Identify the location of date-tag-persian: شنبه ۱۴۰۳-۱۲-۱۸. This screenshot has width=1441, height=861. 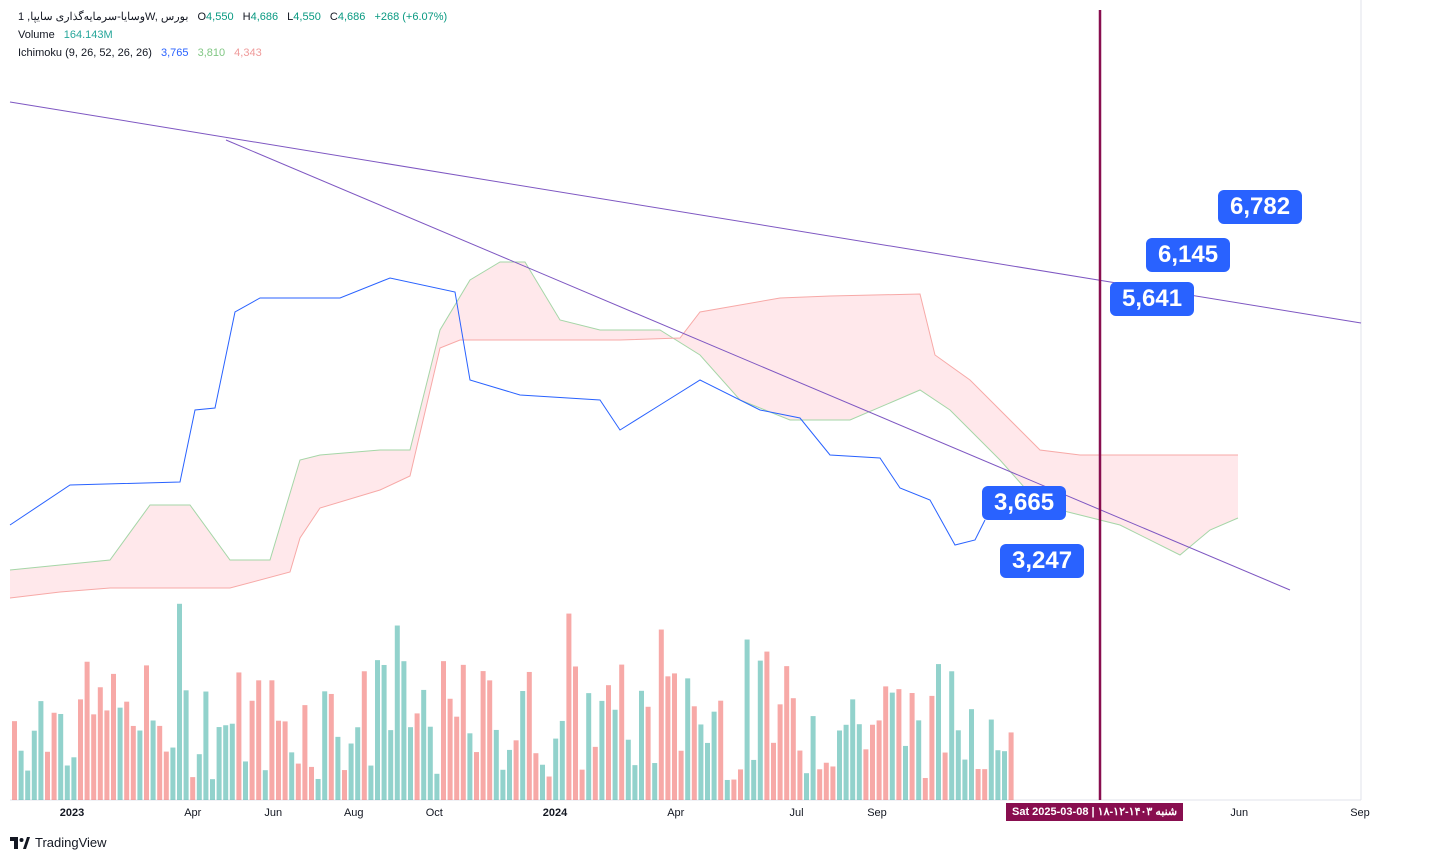
(1137, 812).